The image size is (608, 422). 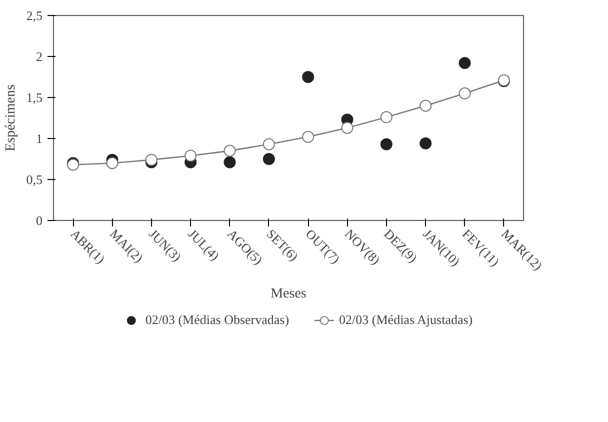 What do you see at coordinates (406, 320) in the screenshot?
I see `legend-label: 02/03 (Médias Ajustadas)` at bounding box center [406, 320].